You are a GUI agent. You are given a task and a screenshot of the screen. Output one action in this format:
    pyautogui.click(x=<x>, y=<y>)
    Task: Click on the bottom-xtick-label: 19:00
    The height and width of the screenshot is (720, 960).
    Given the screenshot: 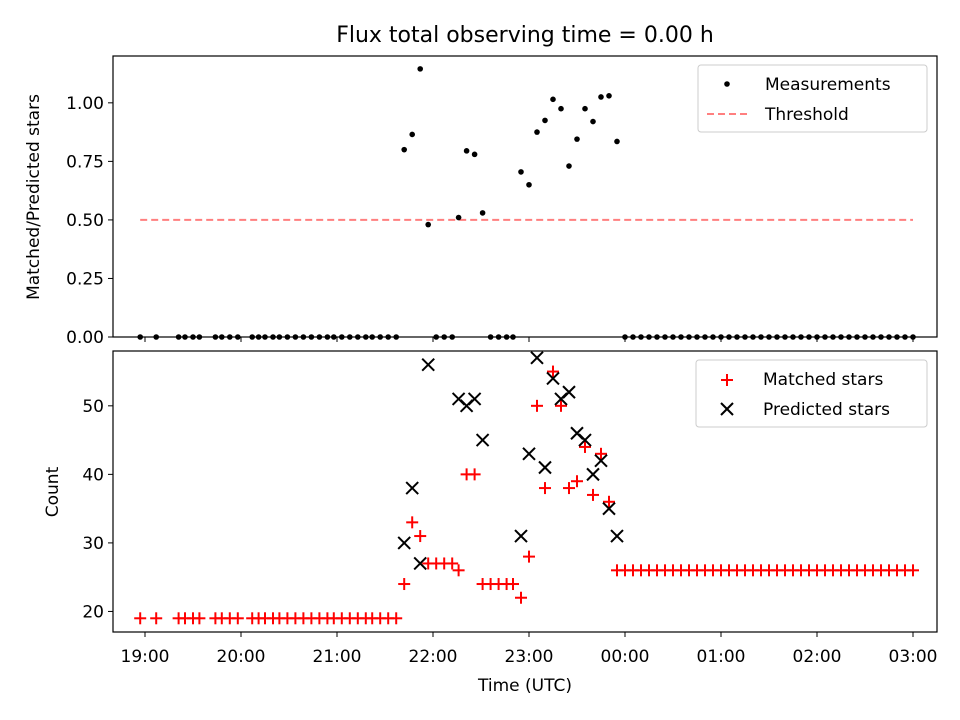 What is the action you would take?
    pyautogui.click(x=145, y=657)
    